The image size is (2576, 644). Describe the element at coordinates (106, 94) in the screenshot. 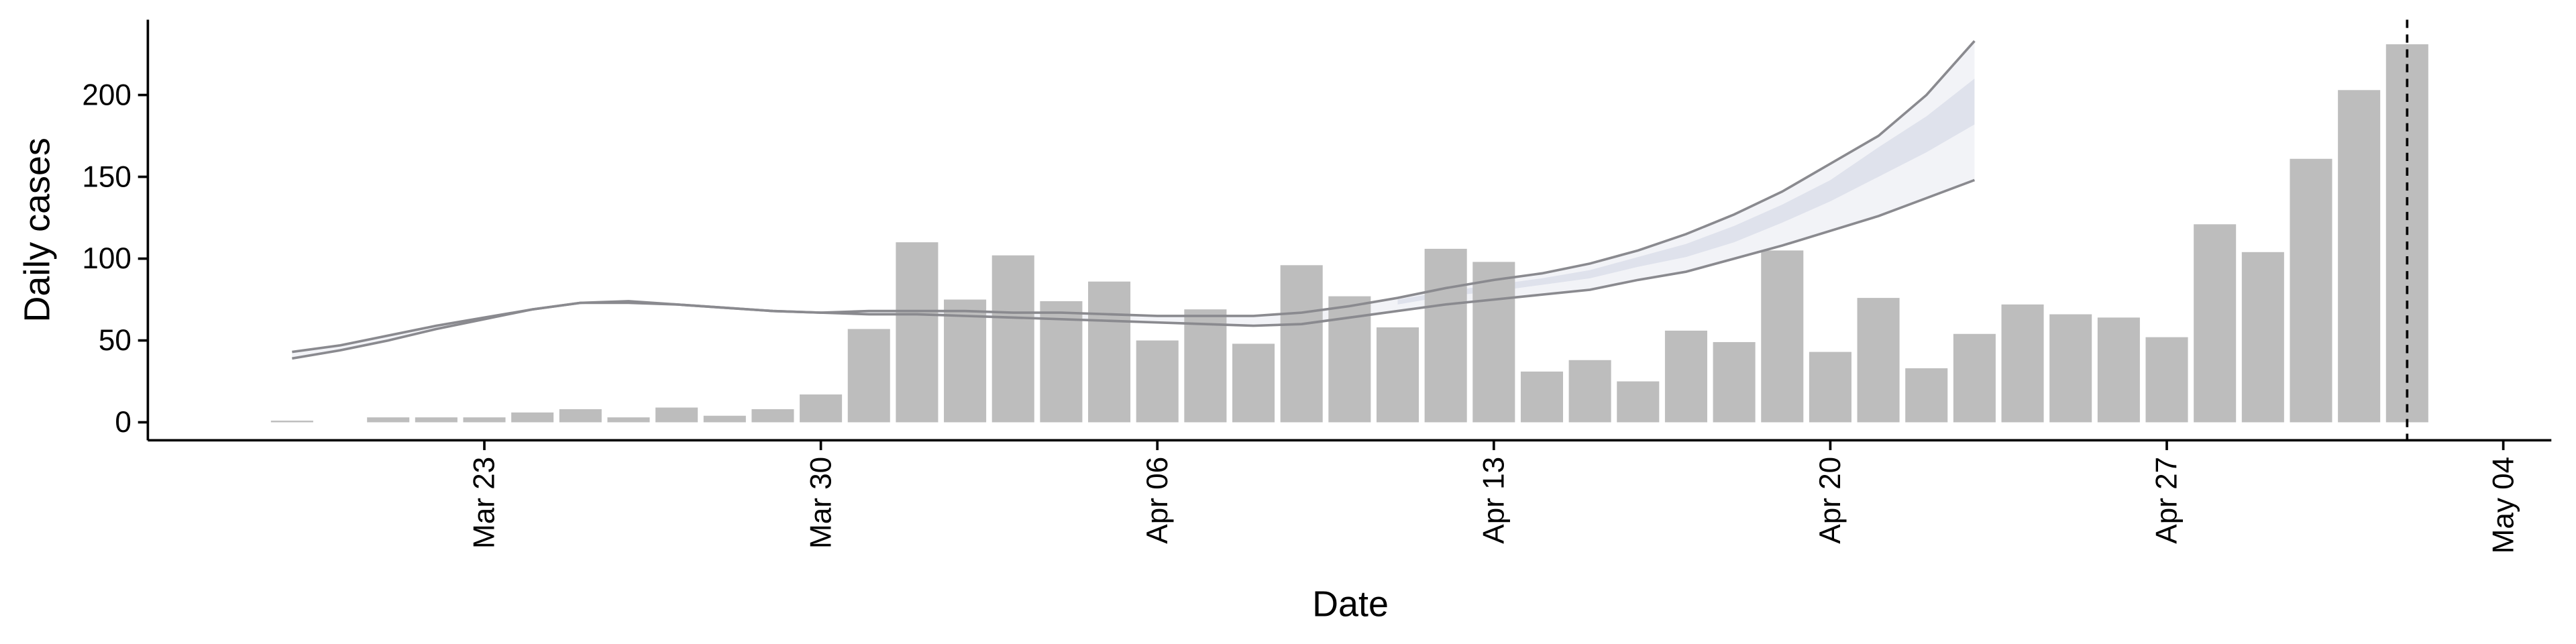

I see `y-tick-label: 200` at that location.